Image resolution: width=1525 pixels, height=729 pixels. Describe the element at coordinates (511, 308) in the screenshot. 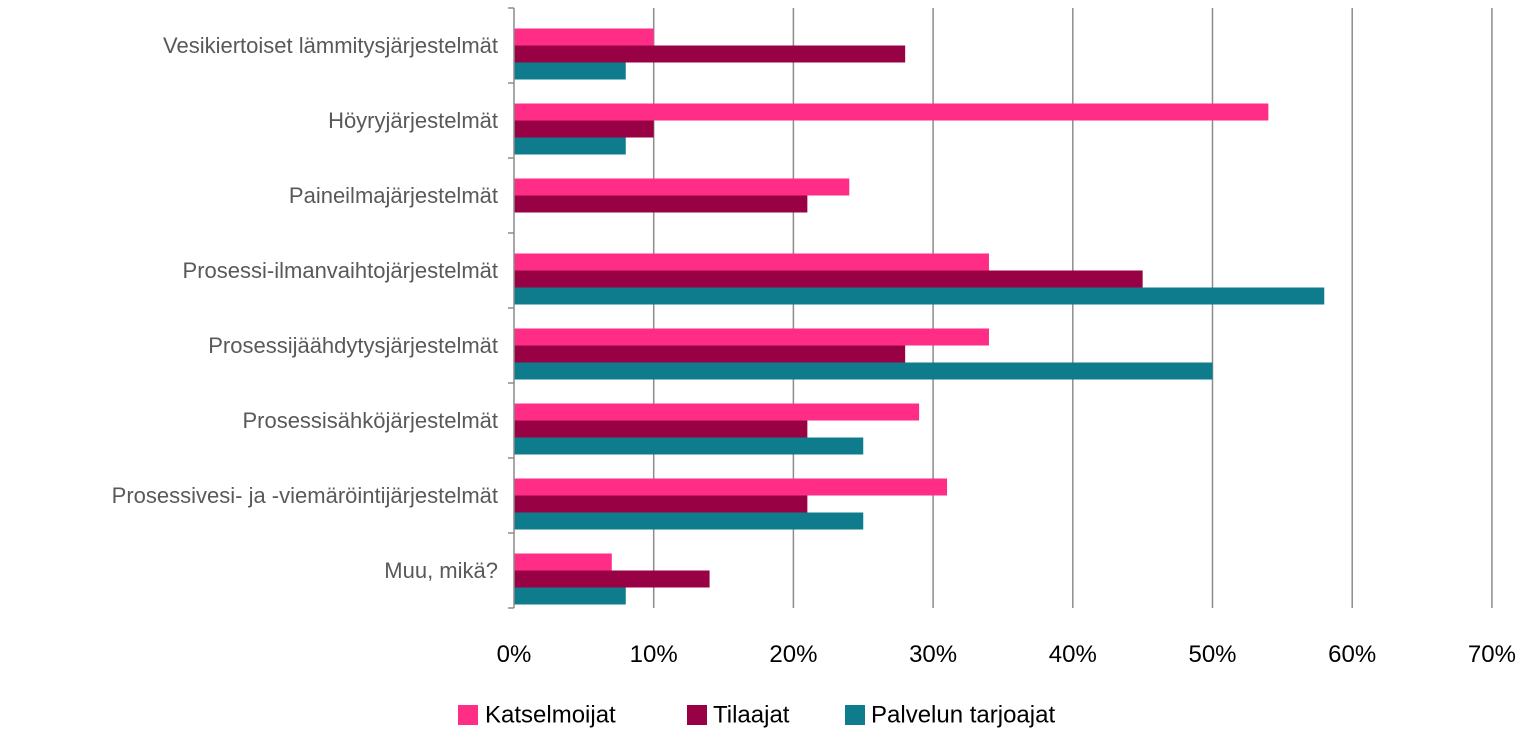

I see `y-axis` at that location.